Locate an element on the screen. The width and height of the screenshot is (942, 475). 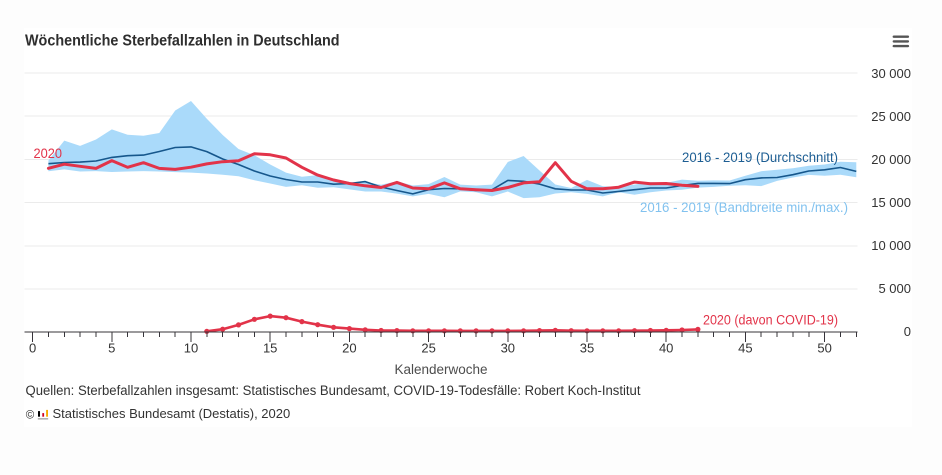
svg-text: 5 000 is located at coordinates (894, 288).